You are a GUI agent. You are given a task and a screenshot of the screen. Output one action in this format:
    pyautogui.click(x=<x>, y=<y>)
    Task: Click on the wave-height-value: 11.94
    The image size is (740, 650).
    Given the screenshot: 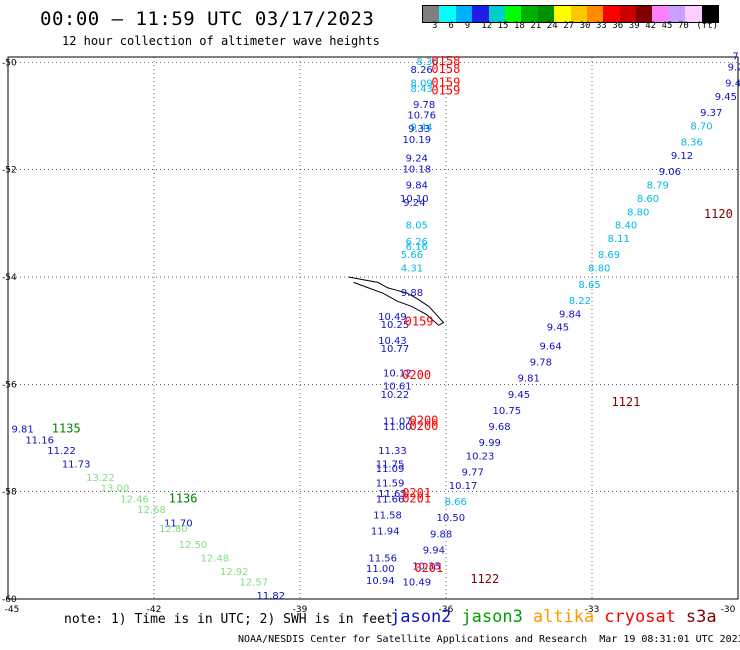 What is the action you would take?
    pyautogui.click(x=385, y=532)
    